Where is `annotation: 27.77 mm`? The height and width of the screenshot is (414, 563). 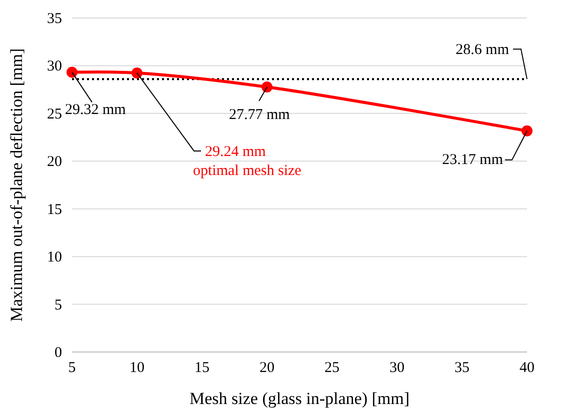
annotation: 27.77 mm is located at coordinates (259, 114).